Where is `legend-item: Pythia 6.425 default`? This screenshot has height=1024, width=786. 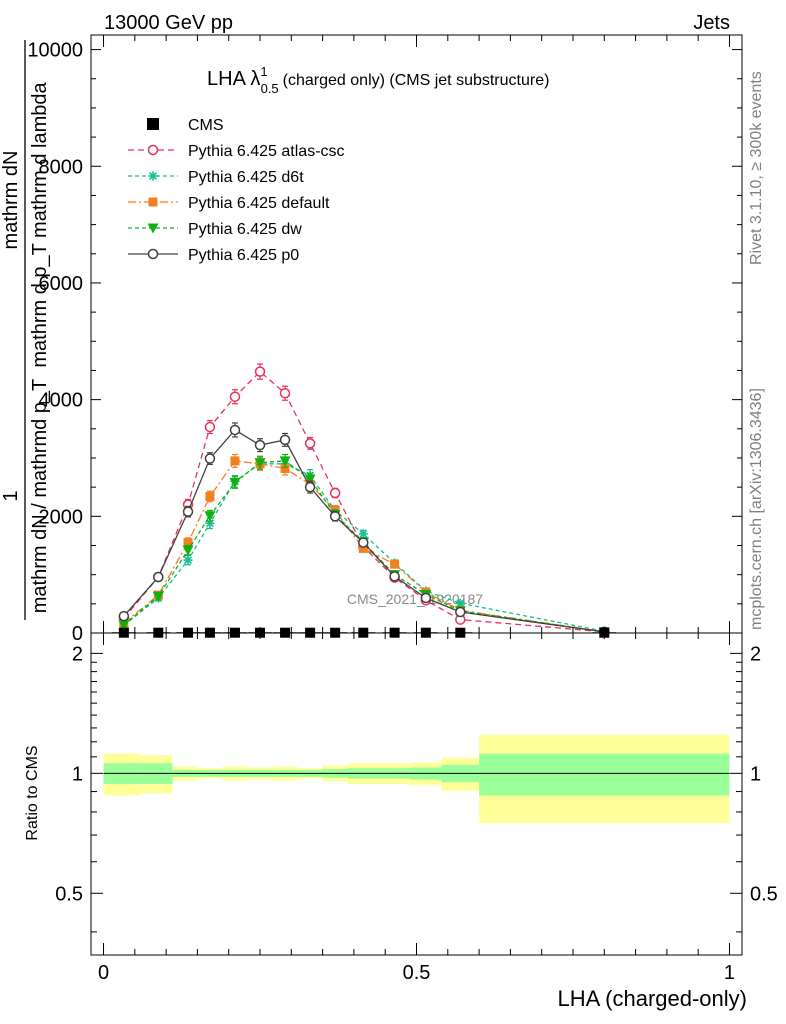
legend-item: Pythia 6.425 default is located at coordinates (229, 203).